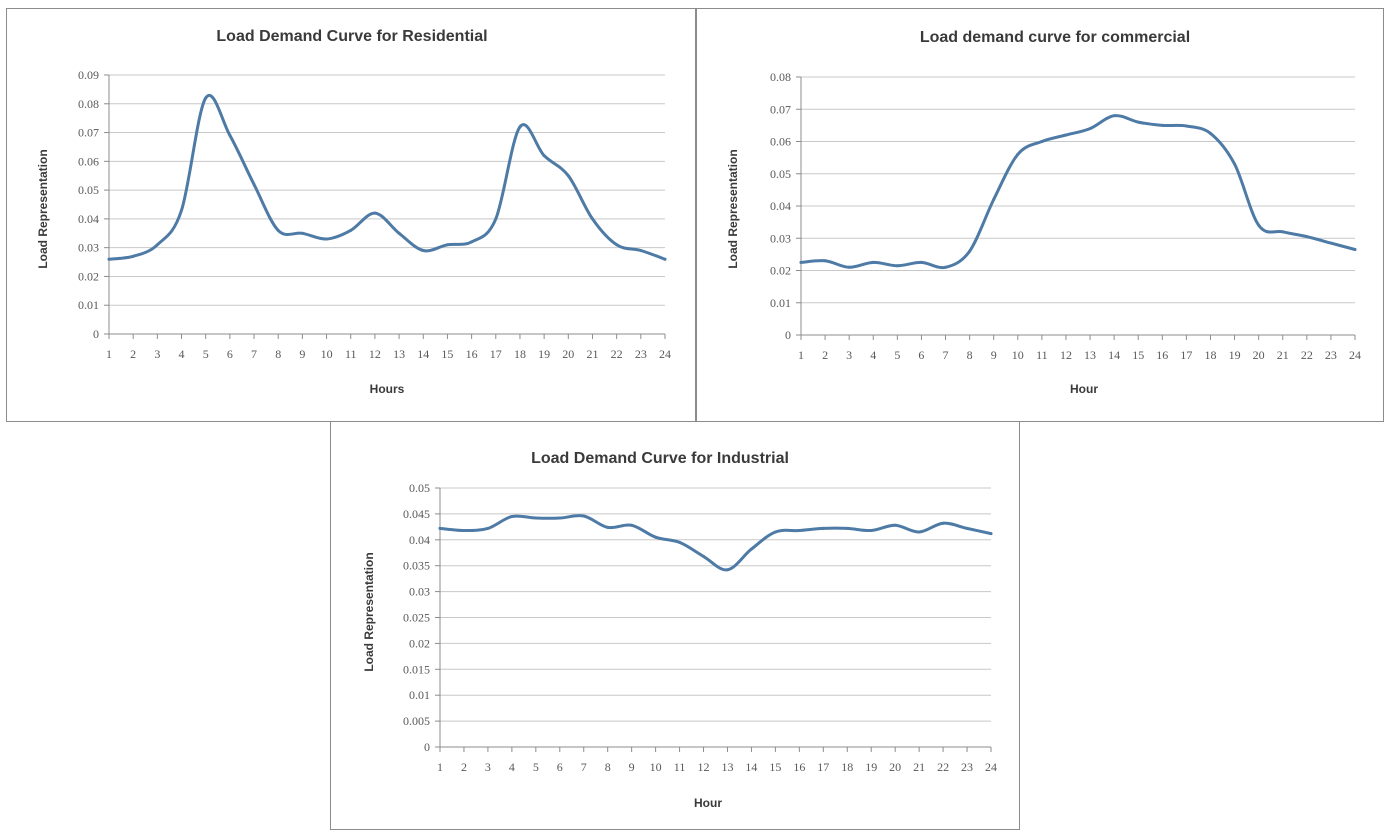 The image size is (1390, 831). What do you see at coordinates (775, 767) in the screenshot?
I see `x-tick-label: 15` at bounding box center [775, 767].